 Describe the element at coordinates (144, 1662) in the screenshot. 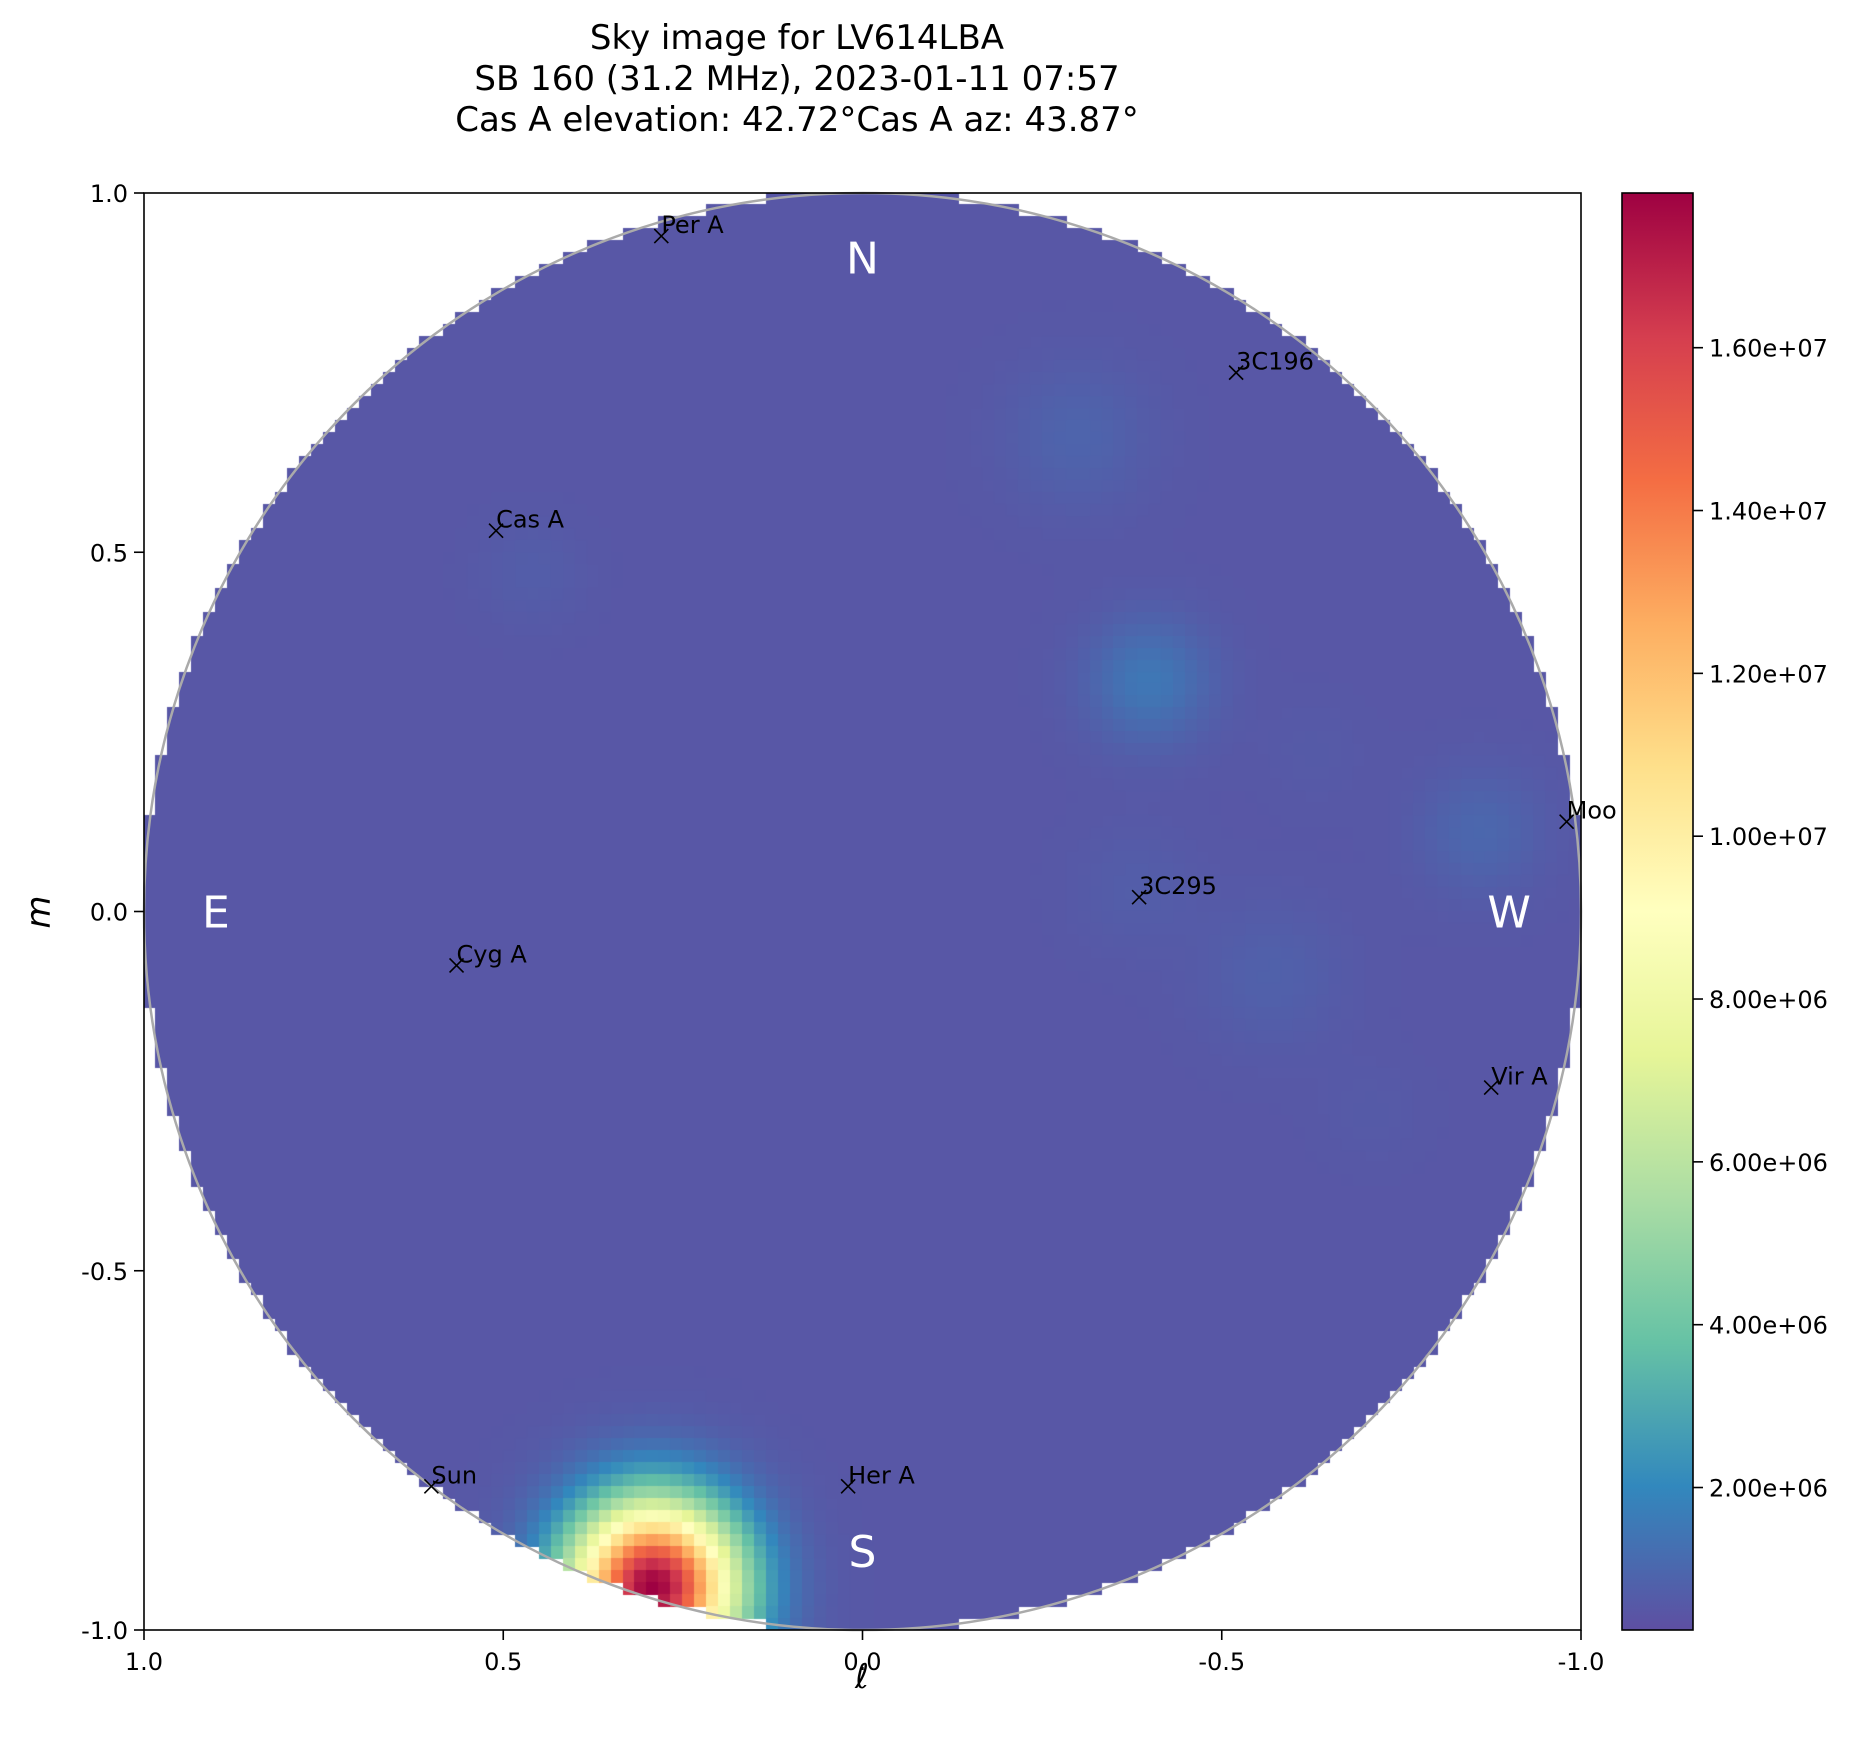

I see `x-tick-label: 1.0` at that location.